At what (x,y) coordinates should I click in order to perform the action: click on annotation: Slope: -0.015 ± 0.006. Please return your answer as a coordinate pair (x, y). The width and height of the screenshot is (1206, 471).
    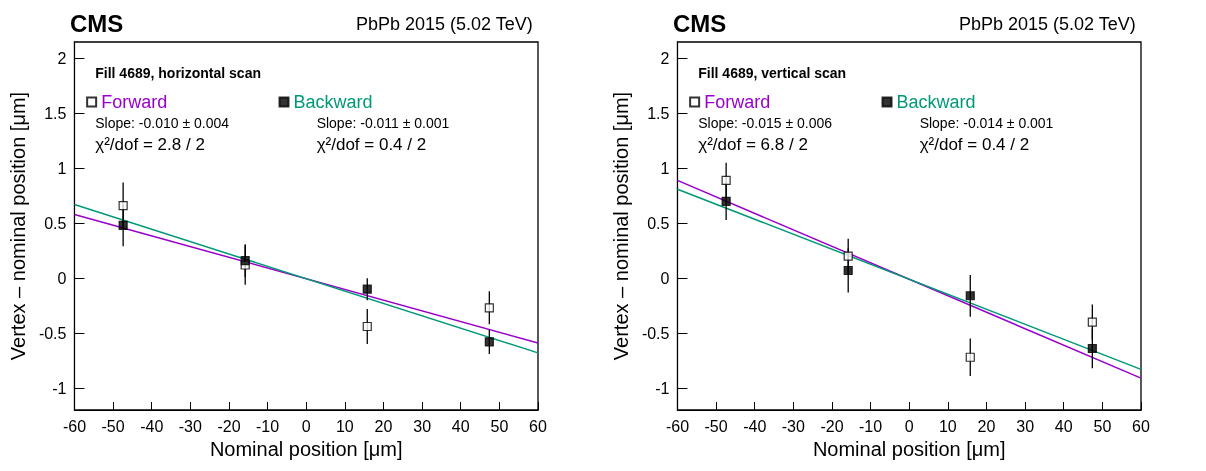
    Looking at the image, I should click on (765, 122).